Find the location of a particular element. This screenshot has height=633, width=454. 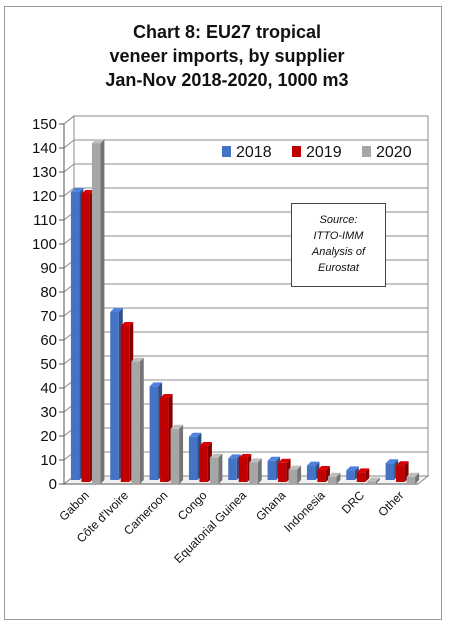

x-label-gabon: Gabon is located at coordinates (73, 505).